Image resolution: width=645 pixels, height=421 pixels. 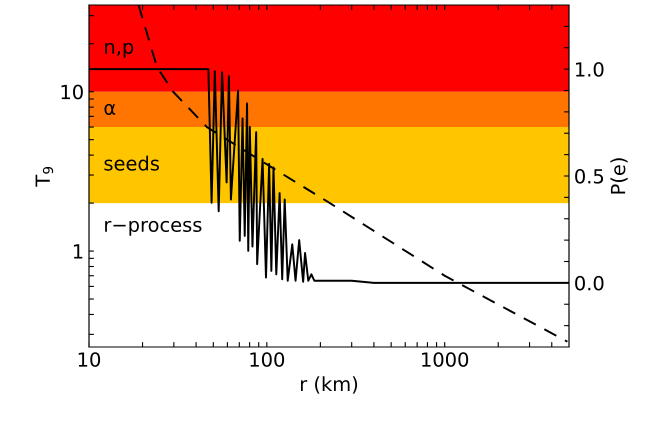 What do you see at coordinates (78, 251) in the screenshot?
I see `y-tick-label: 1` at bounding box center [78, 251].